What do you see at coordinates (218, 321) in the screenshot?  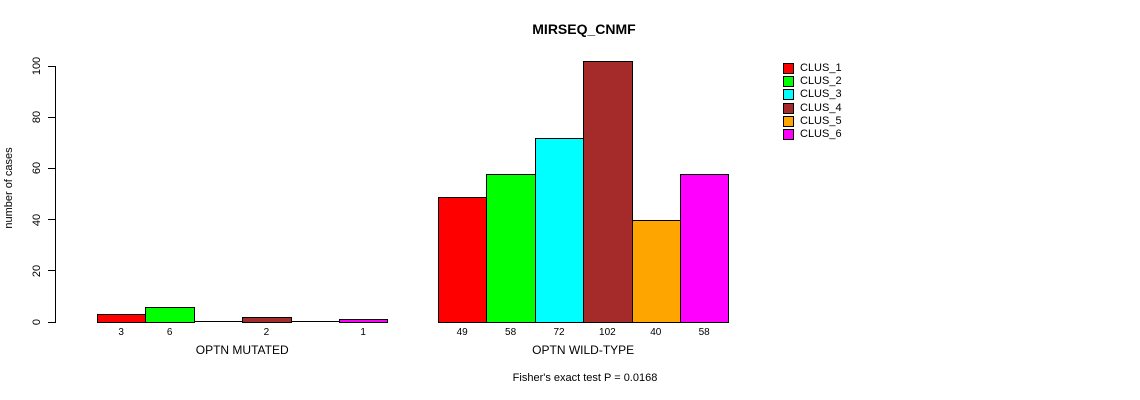 I see `bar-clus-3-optn-mutated` at bounding box center [218, 321].